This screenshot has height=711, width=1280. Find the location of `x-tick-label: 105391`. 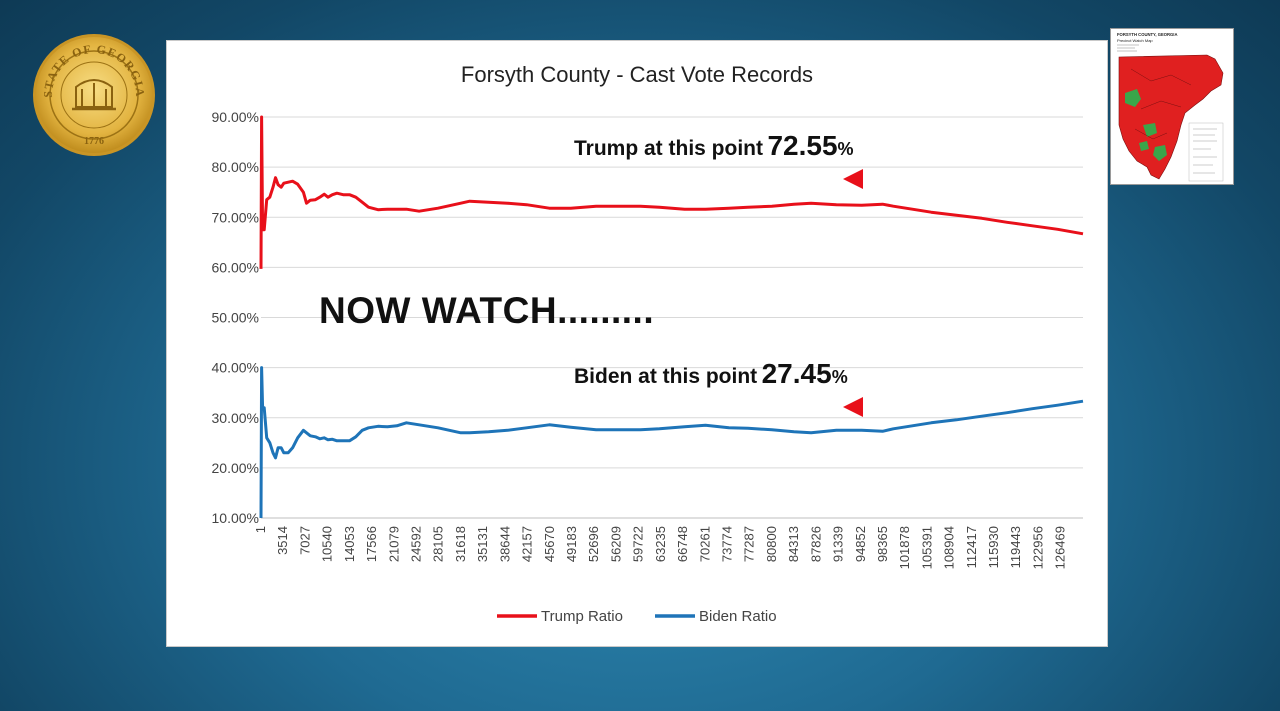

x-tick-label: 105391 is located at coordinates (926, 547).